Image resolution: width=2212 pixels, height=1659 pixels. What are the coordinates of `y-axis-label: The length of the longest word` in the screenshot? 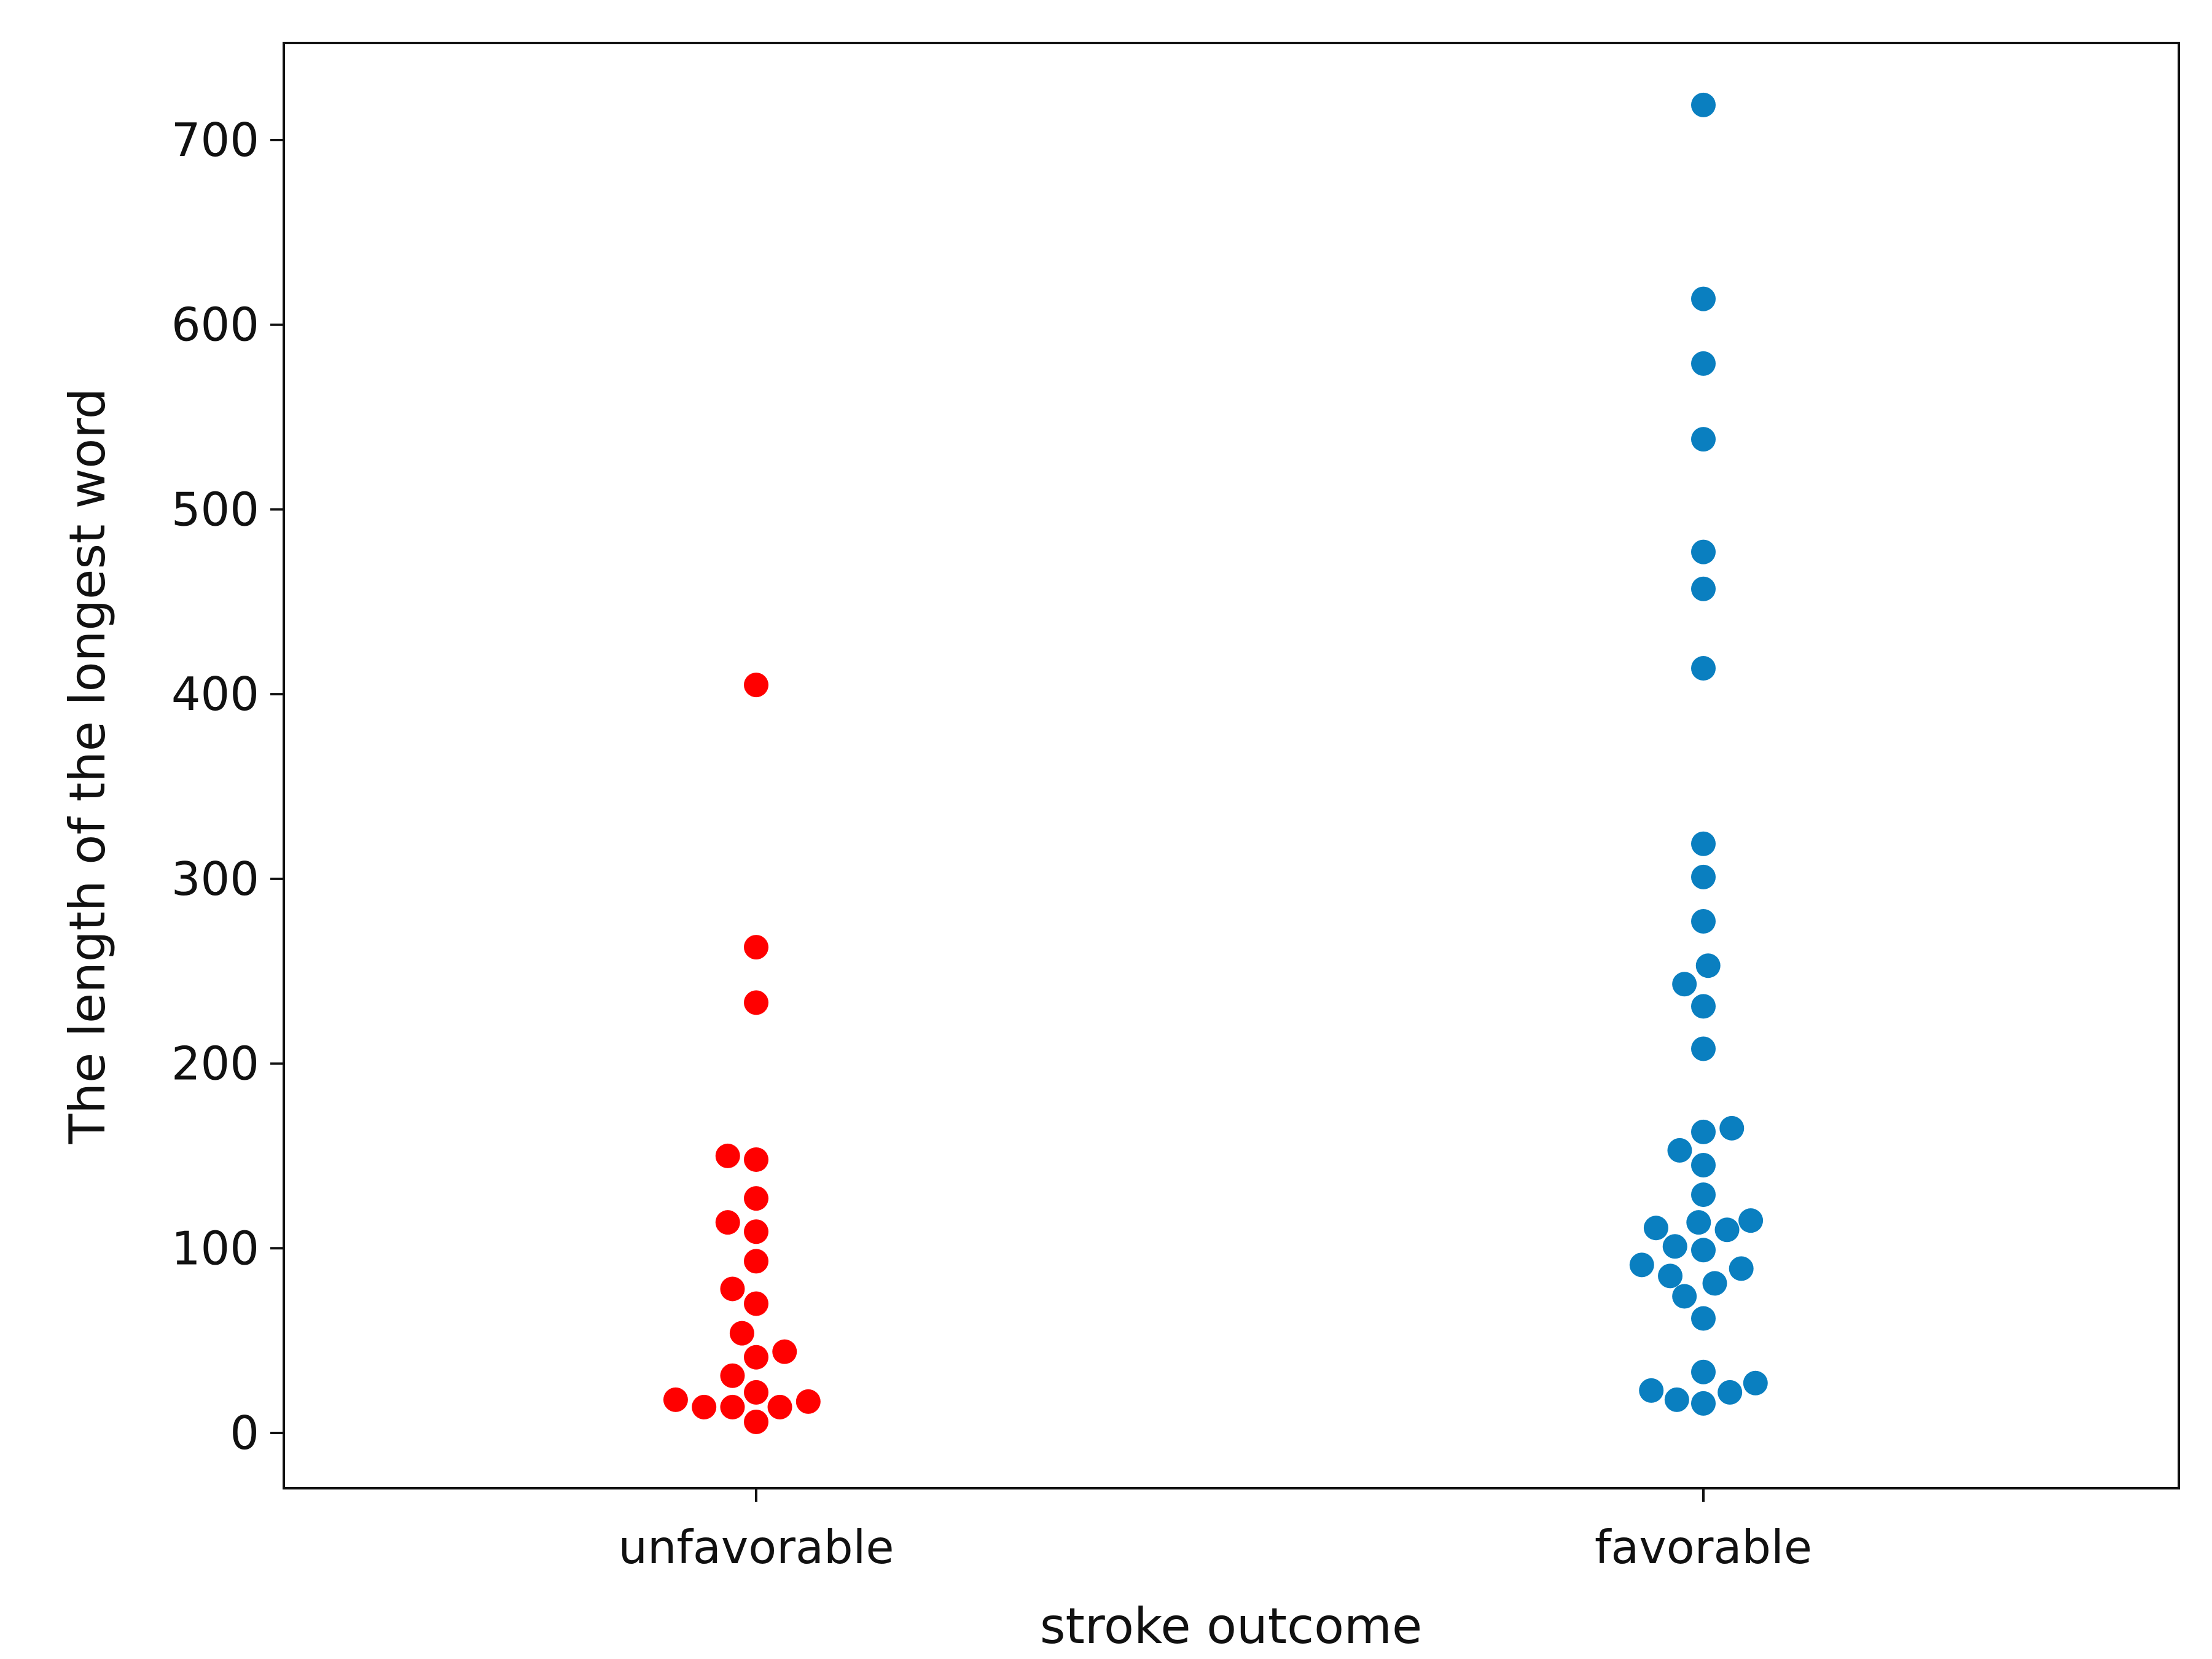 It's located at (87, 766).